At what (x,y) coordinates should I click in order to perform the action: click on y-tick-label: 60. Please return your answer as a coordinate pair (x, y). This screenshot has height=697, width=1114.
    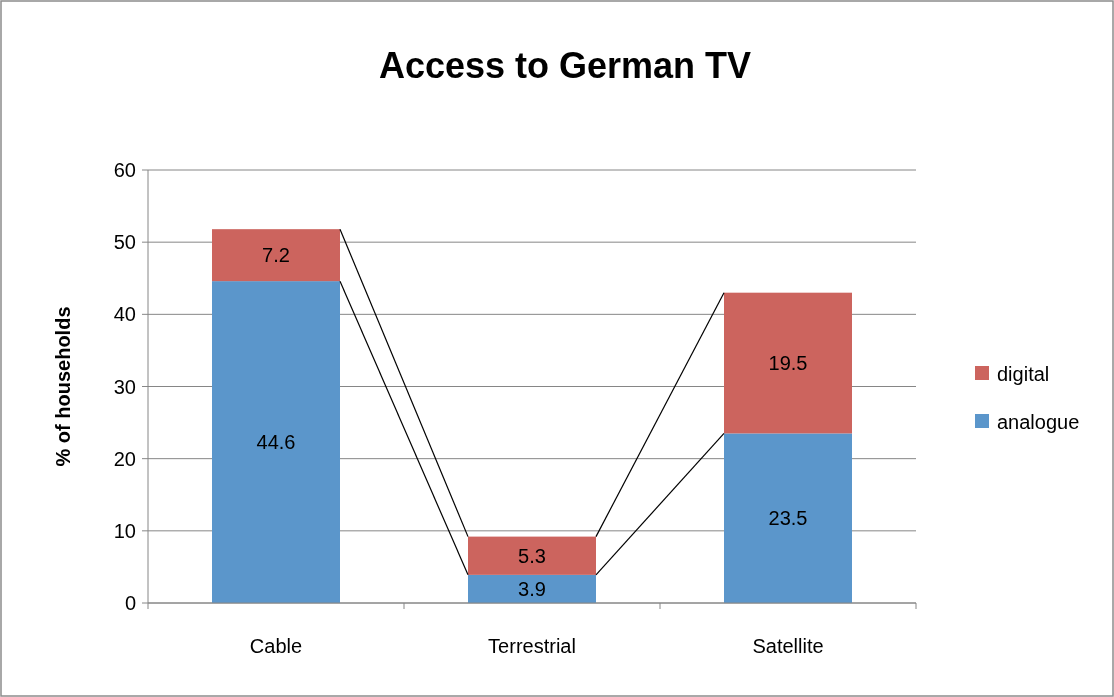
    Looking at the image, I should click on (124, 170).